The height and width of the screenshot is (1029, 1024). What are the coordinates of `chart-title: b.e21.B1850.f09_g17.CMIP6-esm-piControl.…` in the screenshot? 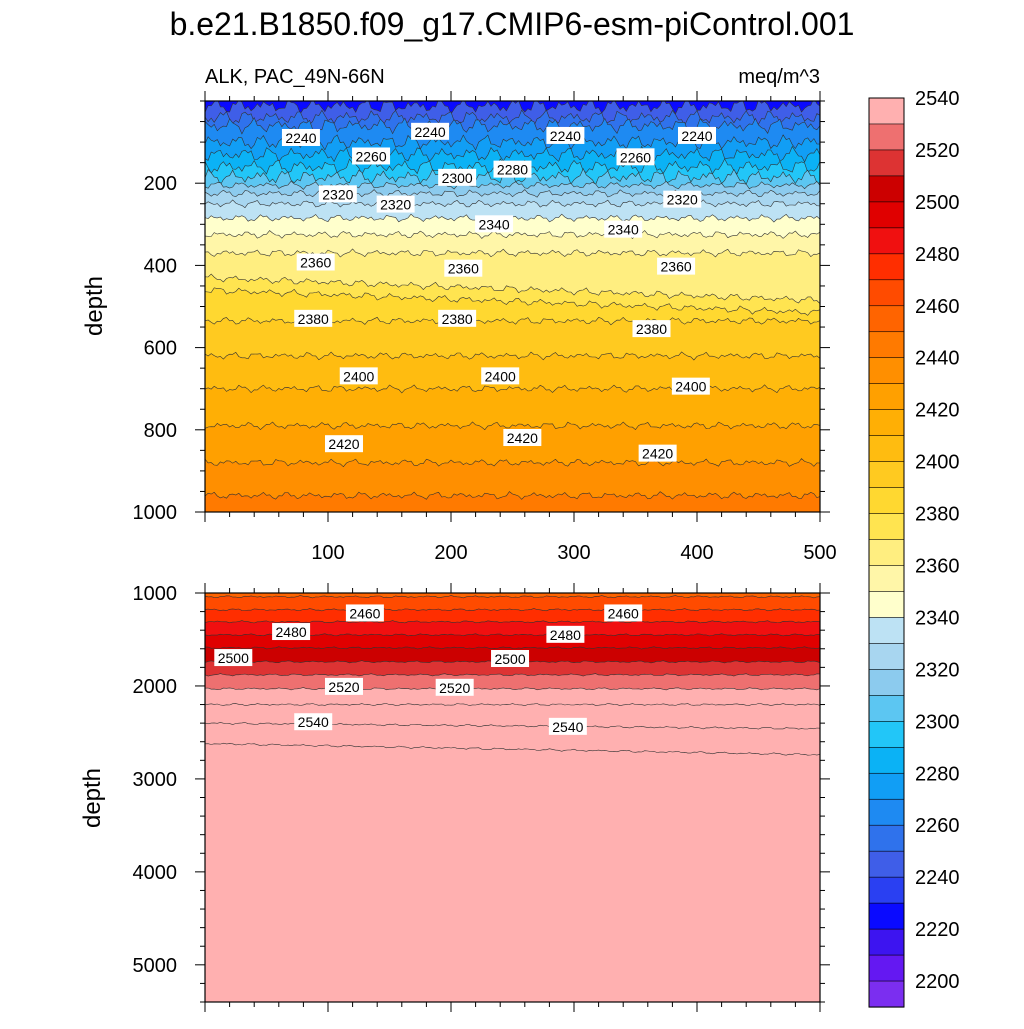 It's located at (512, 24).